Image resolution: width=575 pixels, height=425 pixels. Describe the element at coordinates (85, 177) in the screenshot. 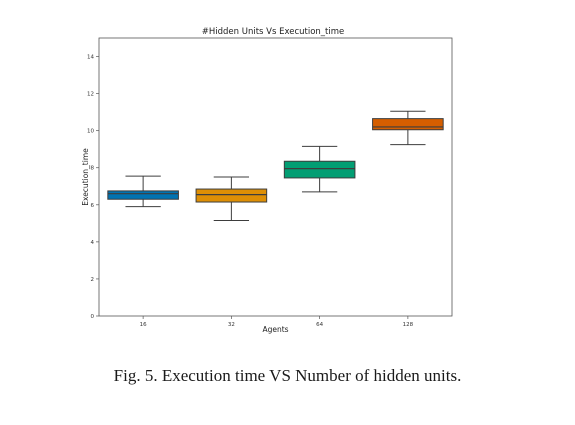

I see `y-axis-label: Execution_time` at that location.